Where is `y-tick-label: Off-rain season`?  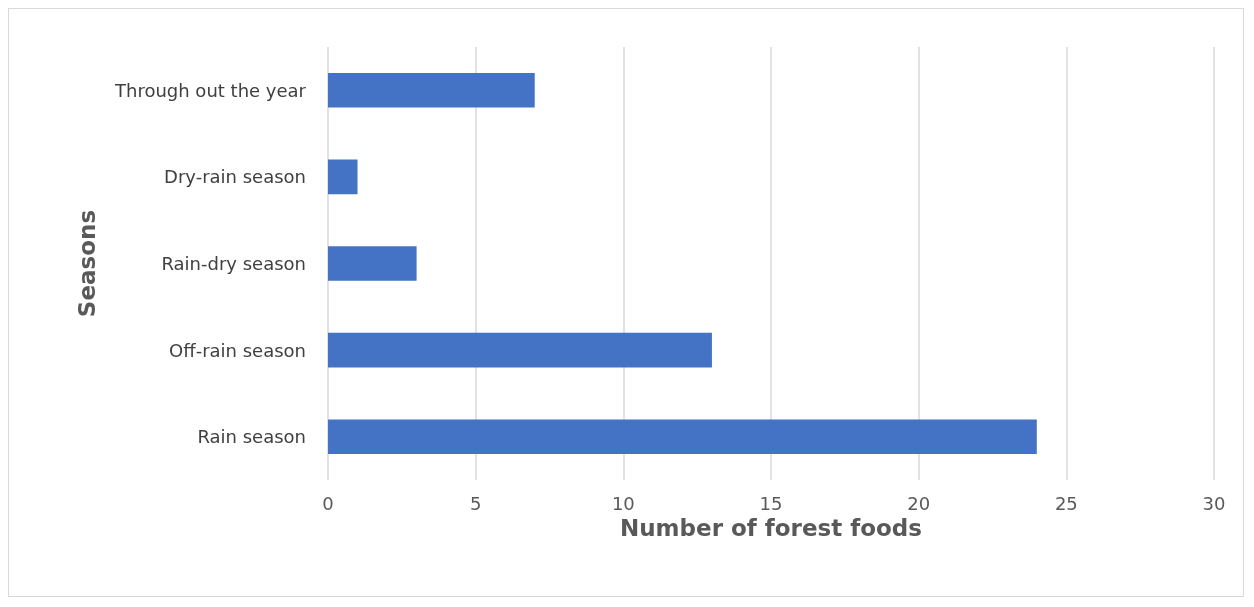
y-tick-label: Off-rain season is located at coordinates (237, 350).